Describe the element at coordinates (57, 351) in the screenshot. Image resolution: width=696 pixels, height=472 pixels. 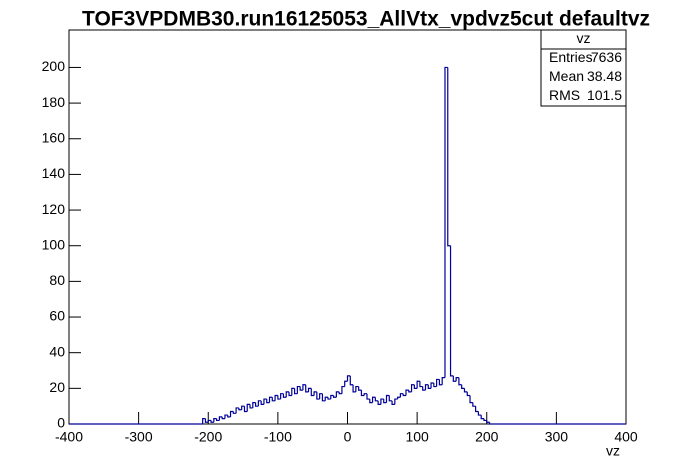
I see `y-tick-label: 40` at that location.